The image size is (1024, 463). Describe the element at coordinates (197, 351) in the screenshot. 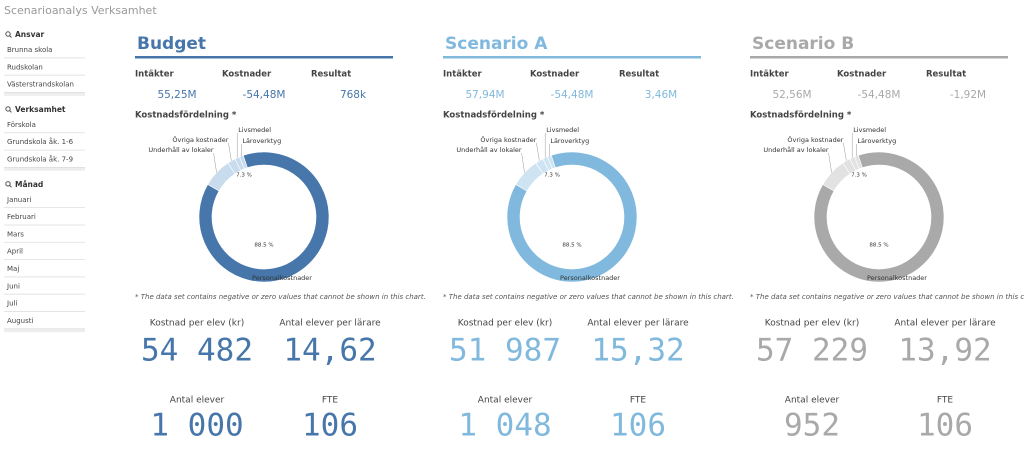

I see `stat-value: 54 482` at that location.